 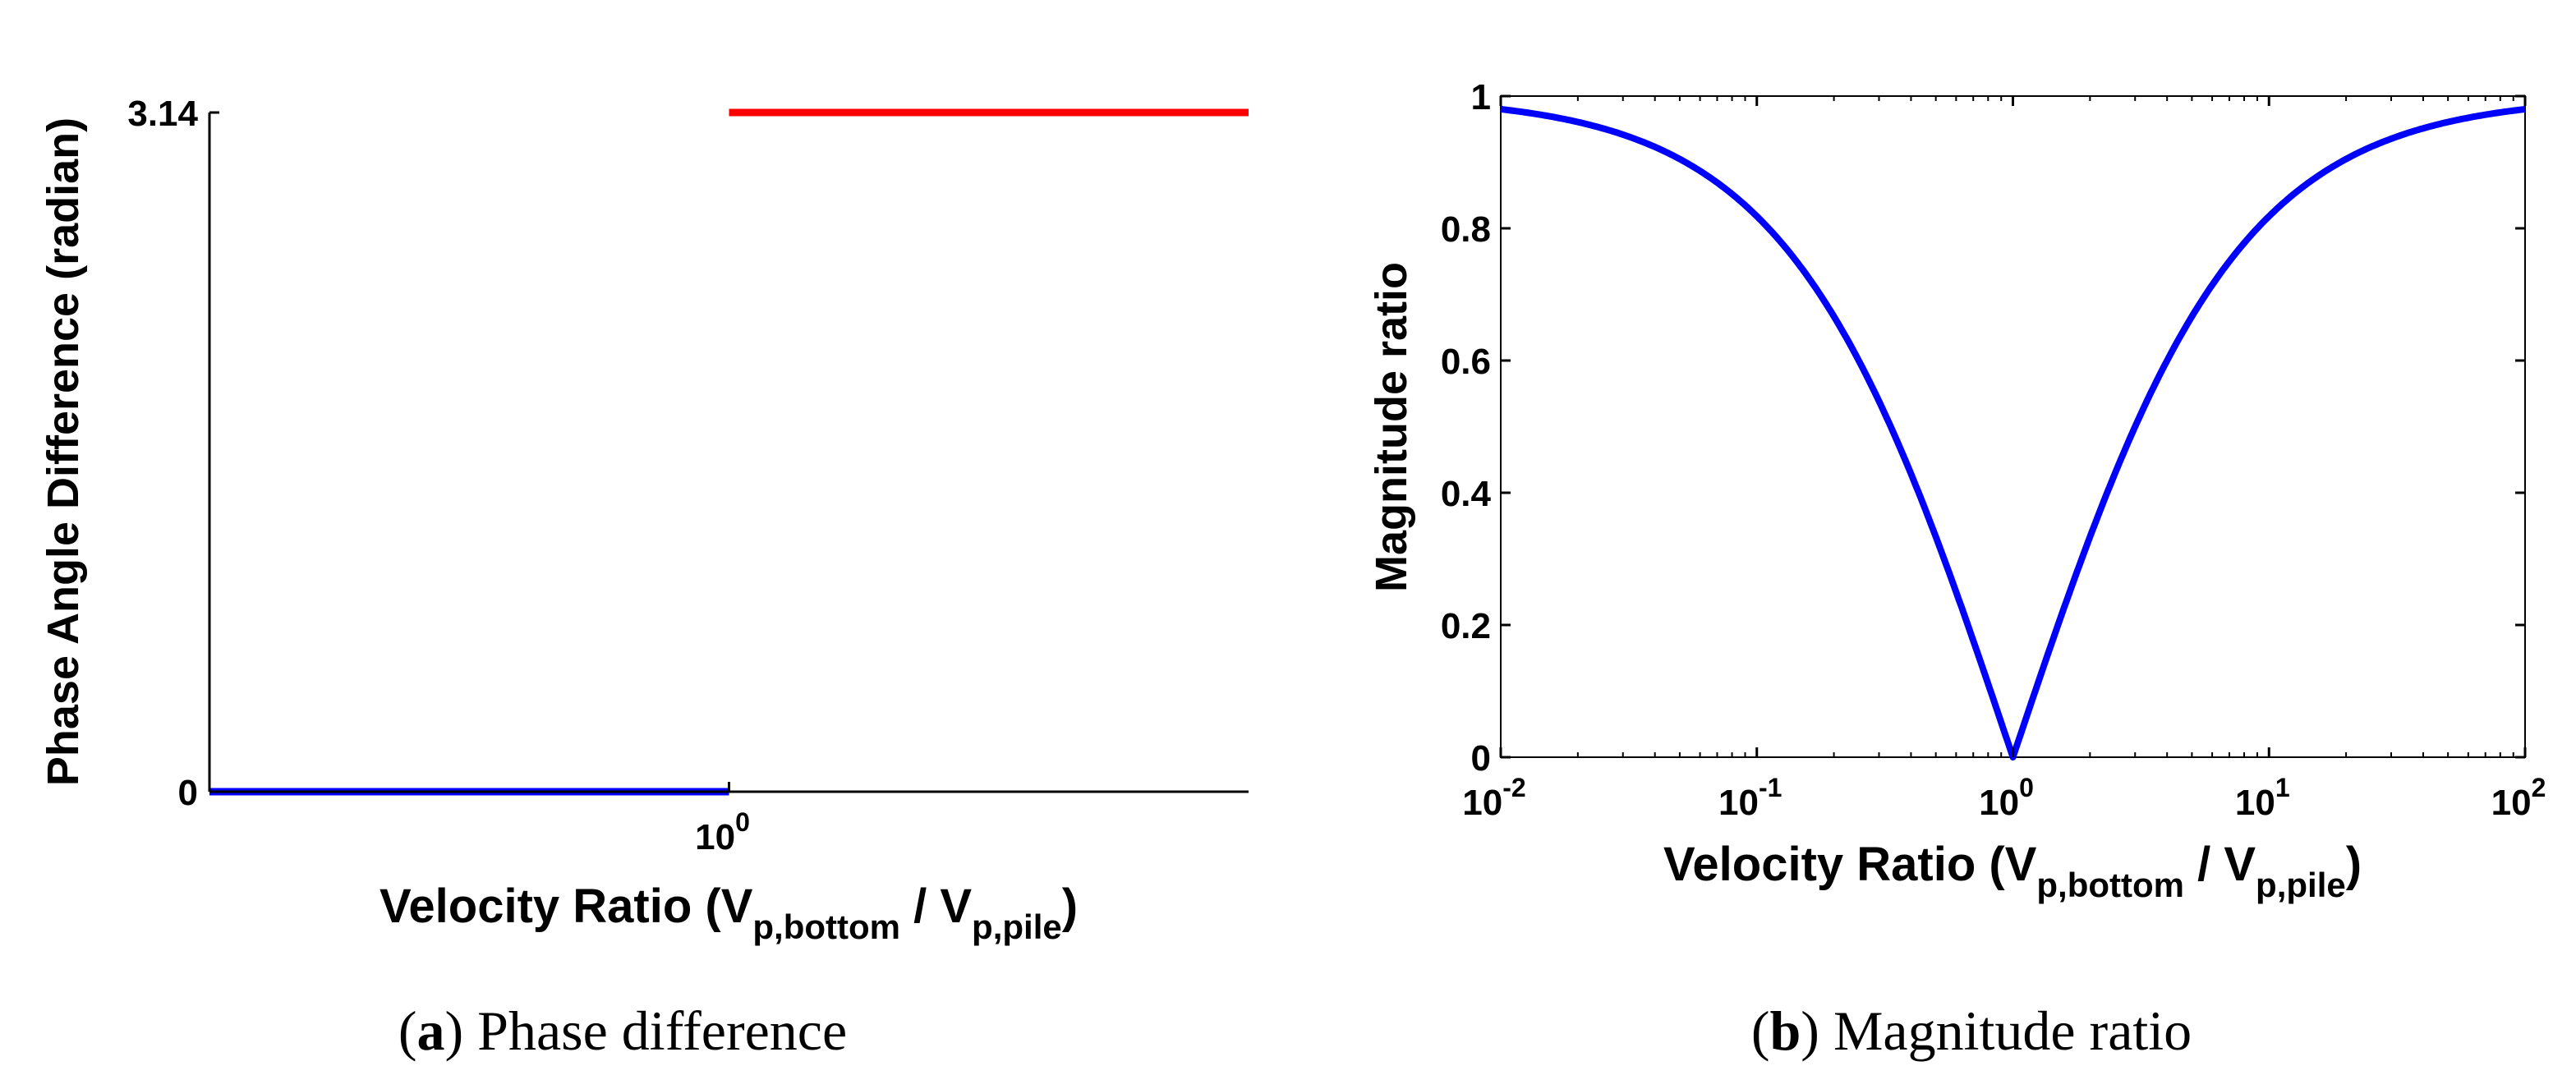 What do you see at coordinates (1481, 758) in the screenshot?
I see `panel-b-y-tick-label-0: 0` at bounding box center [1481, 758].